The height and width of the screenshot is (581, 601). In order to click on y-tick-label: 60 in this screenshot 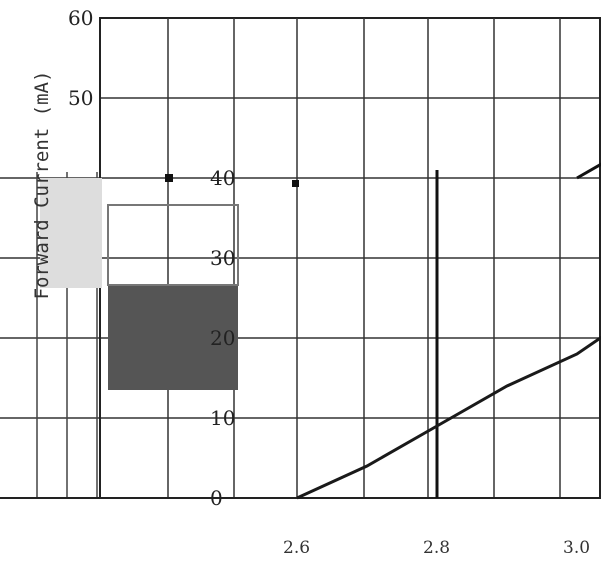, I will do `click(80, 18)`.